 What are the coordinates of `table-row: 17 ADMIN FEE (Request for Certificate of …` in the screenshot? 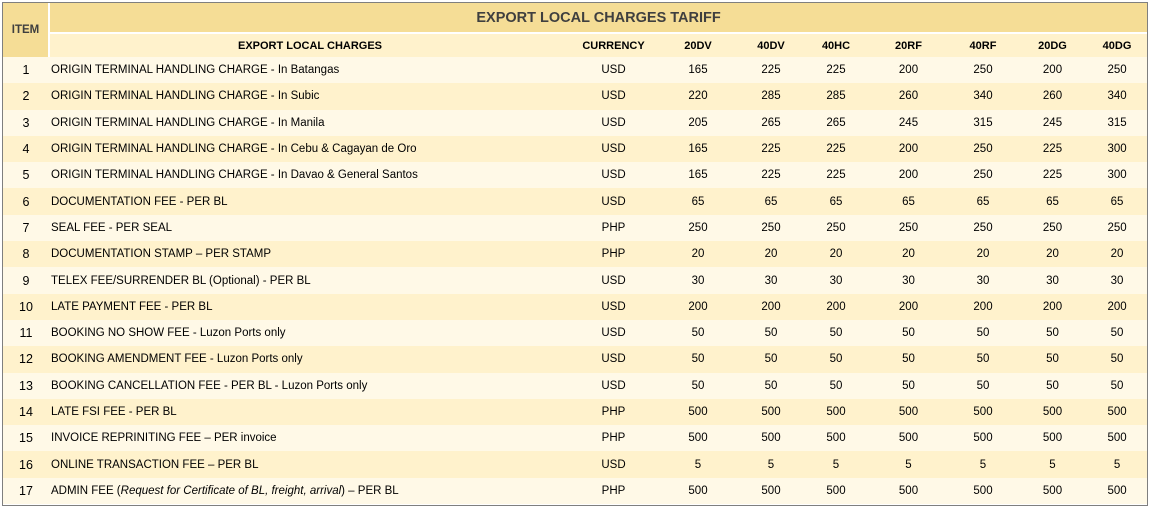 It's located at (575, 491).